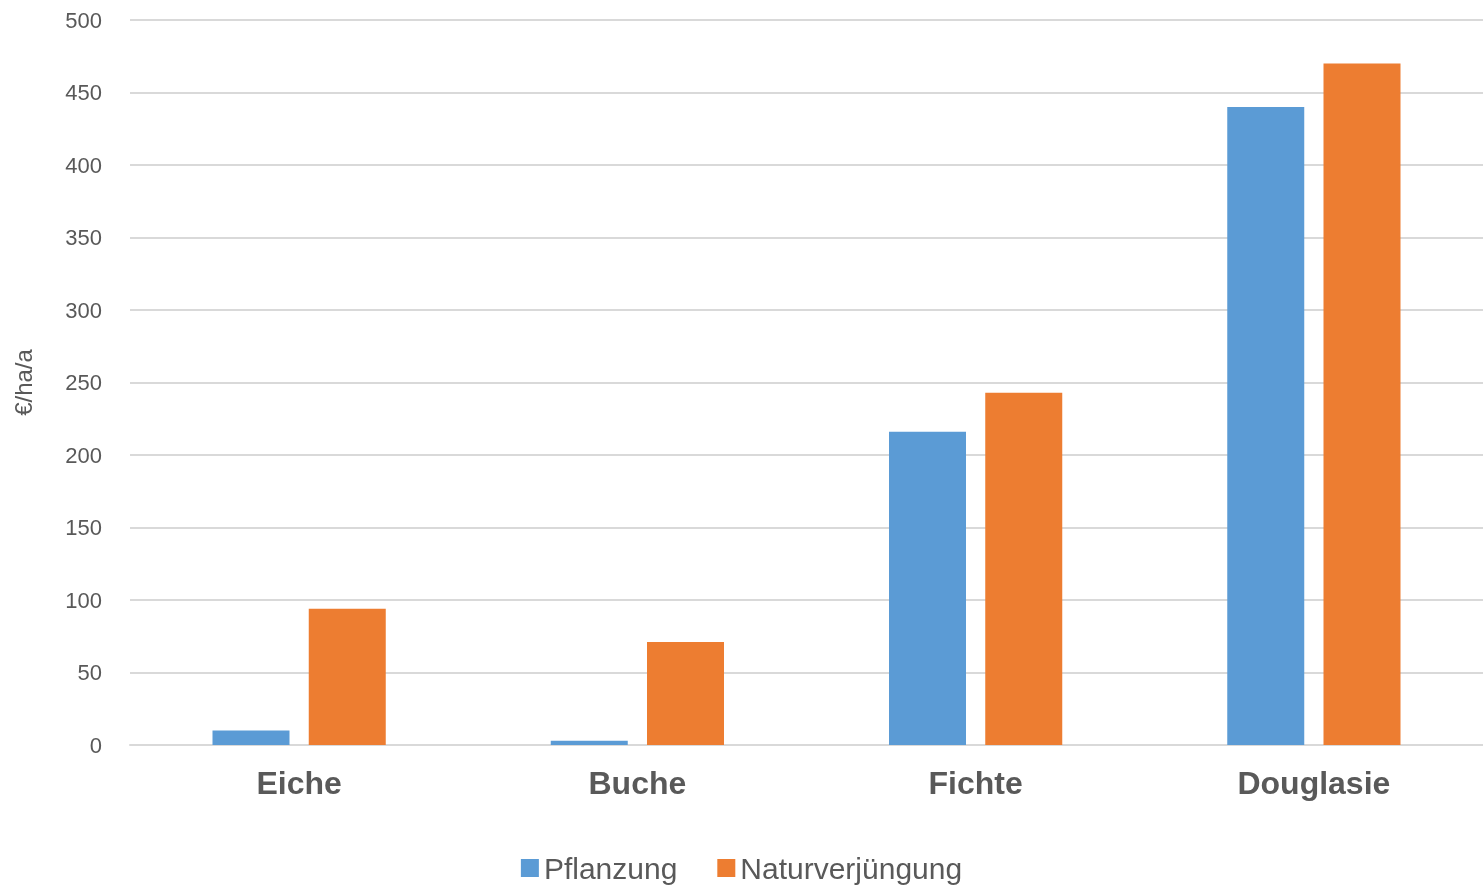 The image size is (1483, 890). Describe the element at coordinates (637, 783) in the screenshot. I see `x-tick-label: Buche` at that location.